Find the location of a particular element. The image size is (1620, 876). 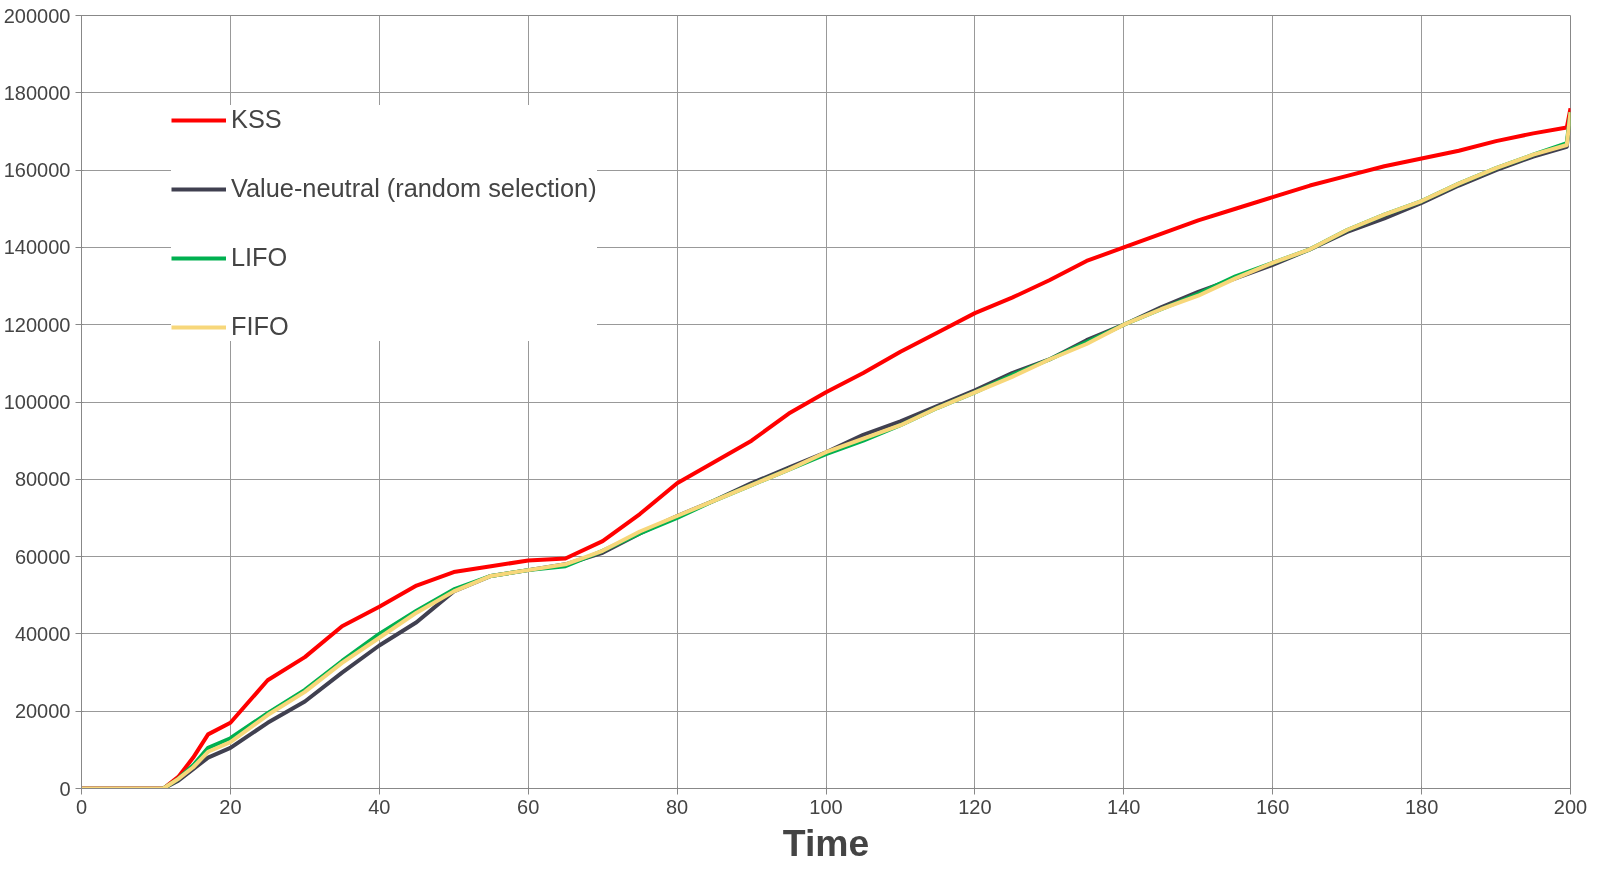

y-tick-label: 180000 is located at coordinates (37, 92).